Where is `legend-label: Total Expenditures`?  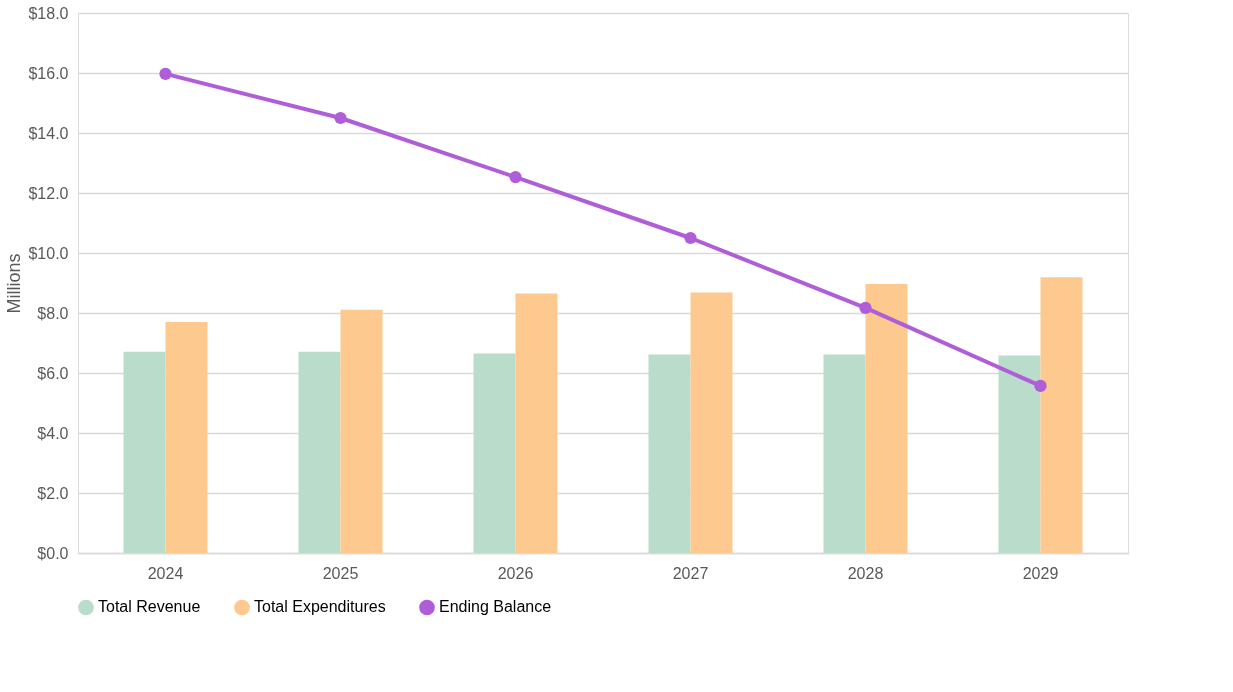
legend-label: Total Expenditures is located at coordinates (320, 607).